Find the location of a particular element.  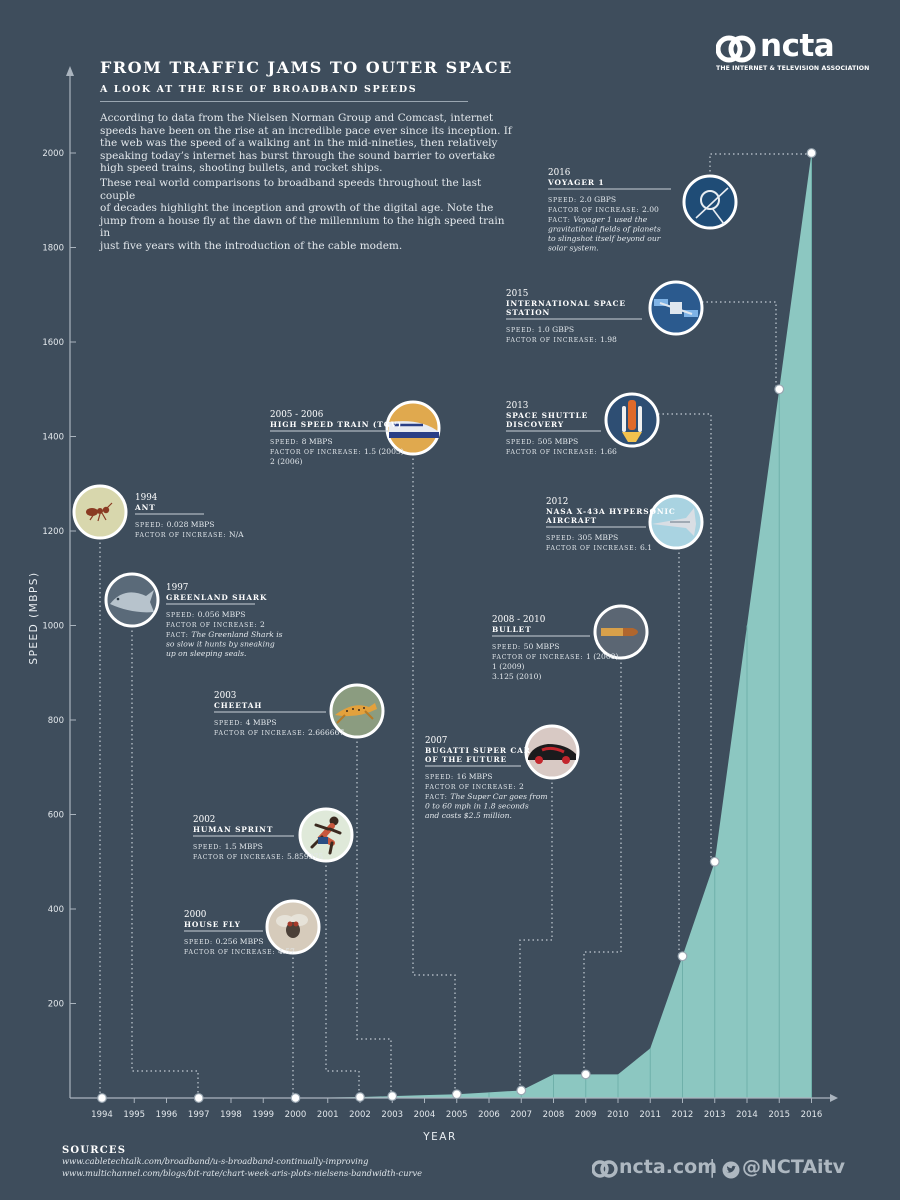

stat-value: 1.5 (2005) is located at coordinates (384, 451).